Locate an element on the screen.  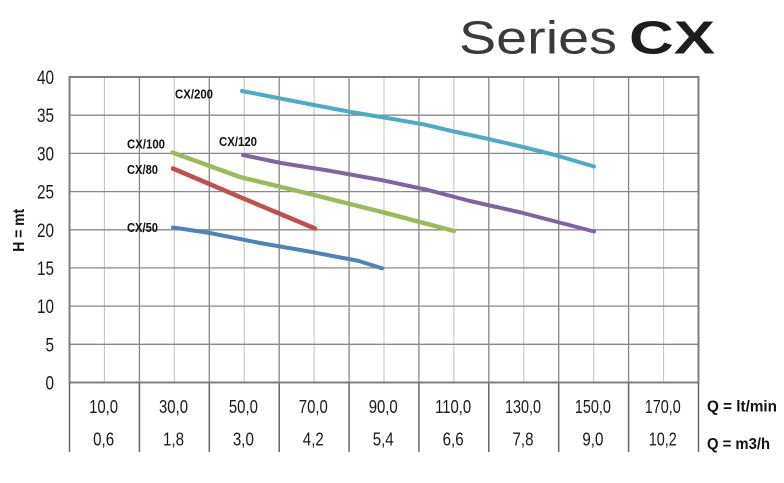
svg-text: Q = m3/h is located at coordinates (738, 444).